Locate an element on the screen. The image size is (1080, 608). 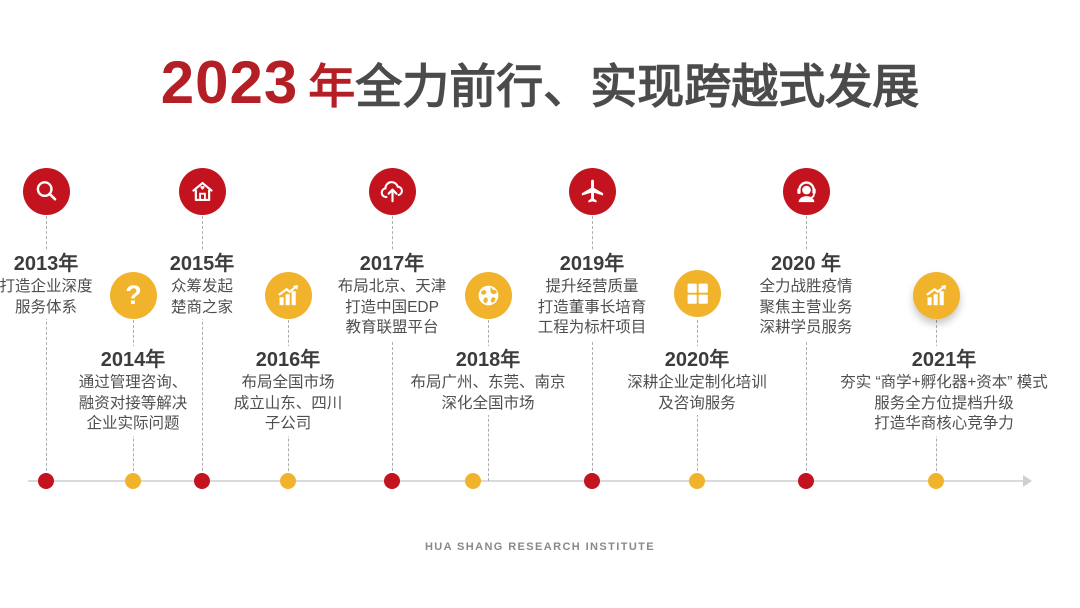
item-line: 楚商之家 is located at coordinates (201, 307).